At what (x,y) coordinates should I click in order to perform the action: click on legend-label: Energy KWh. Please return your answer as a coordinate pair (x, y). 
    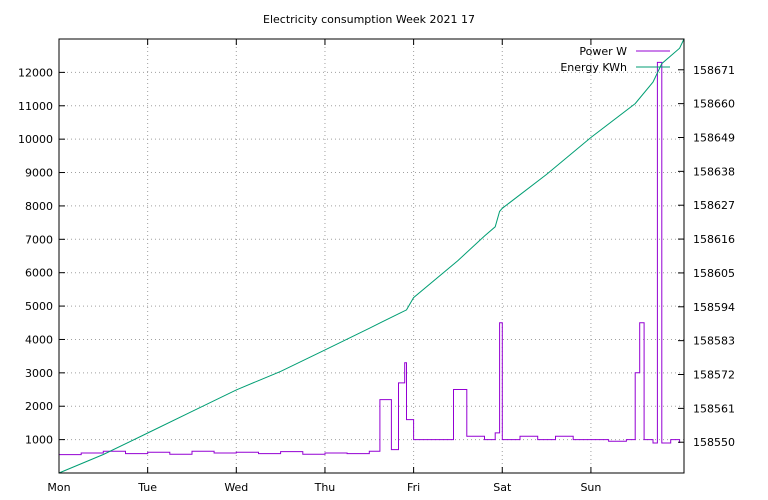
    Looking at the image, I should click on (593, 67).